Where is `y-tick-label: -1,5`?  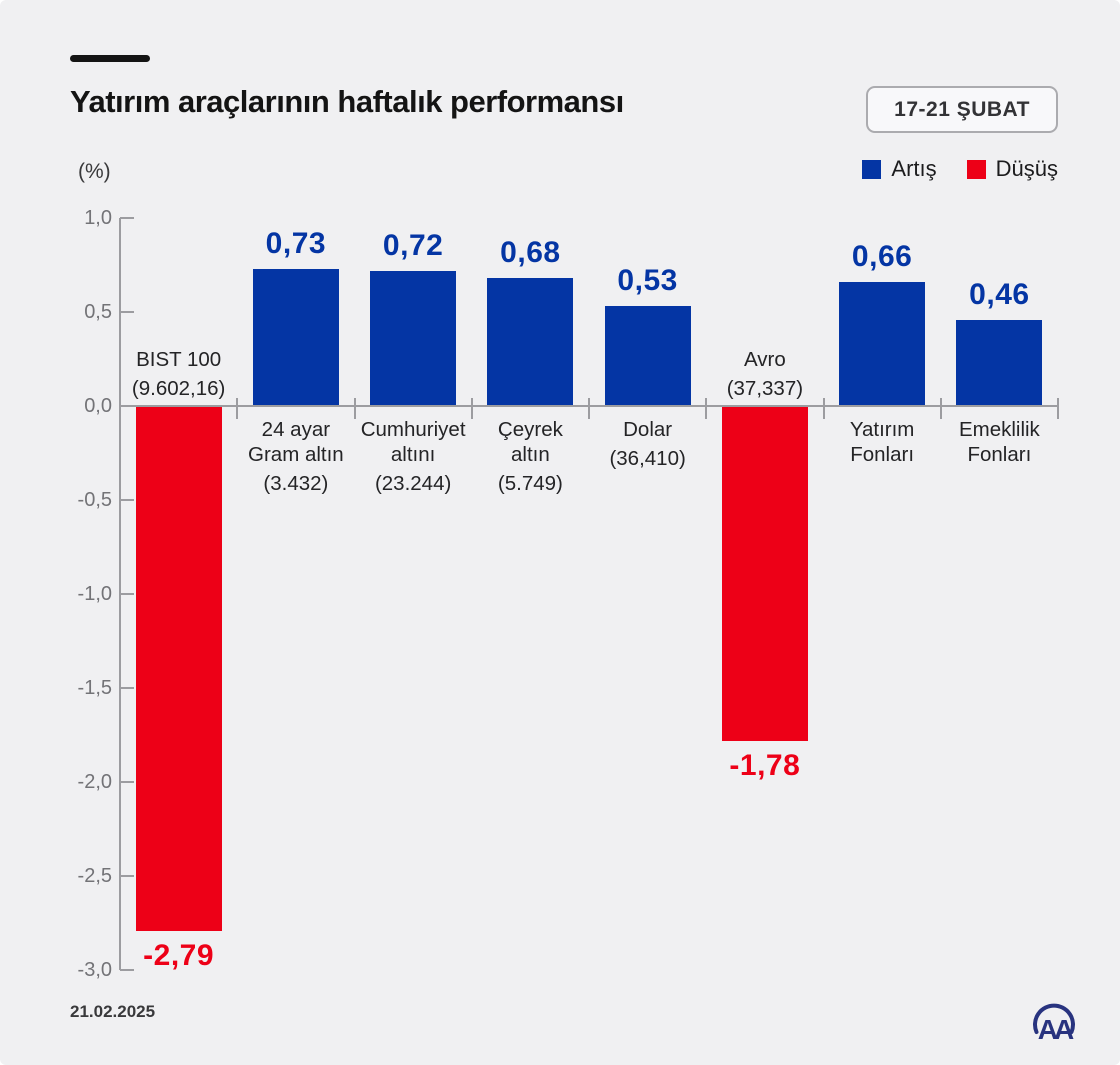 y-tick-label: -1,5 is located at coordinates (94, 688).